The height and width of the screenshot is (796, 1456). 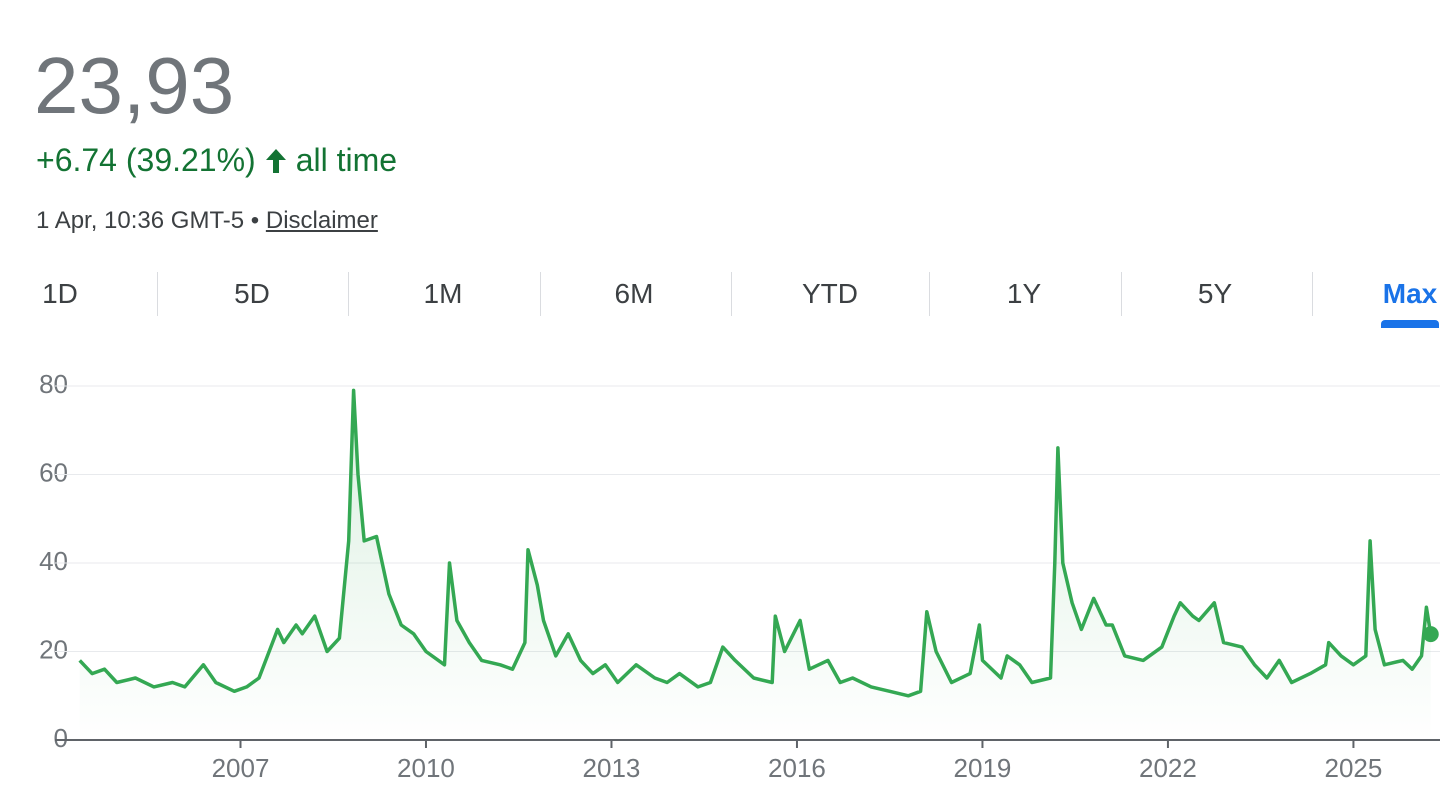 What do you see at coordinates (148, 220) in the screenshot?
I see `timestamp: 1 Apr, 10:36 GMT-5 •` at bounding box center [148, 220].